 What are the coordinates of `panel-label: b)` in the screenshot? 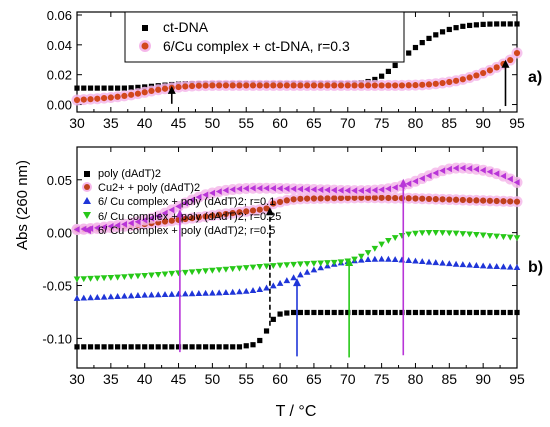 It's located at (535, 267).